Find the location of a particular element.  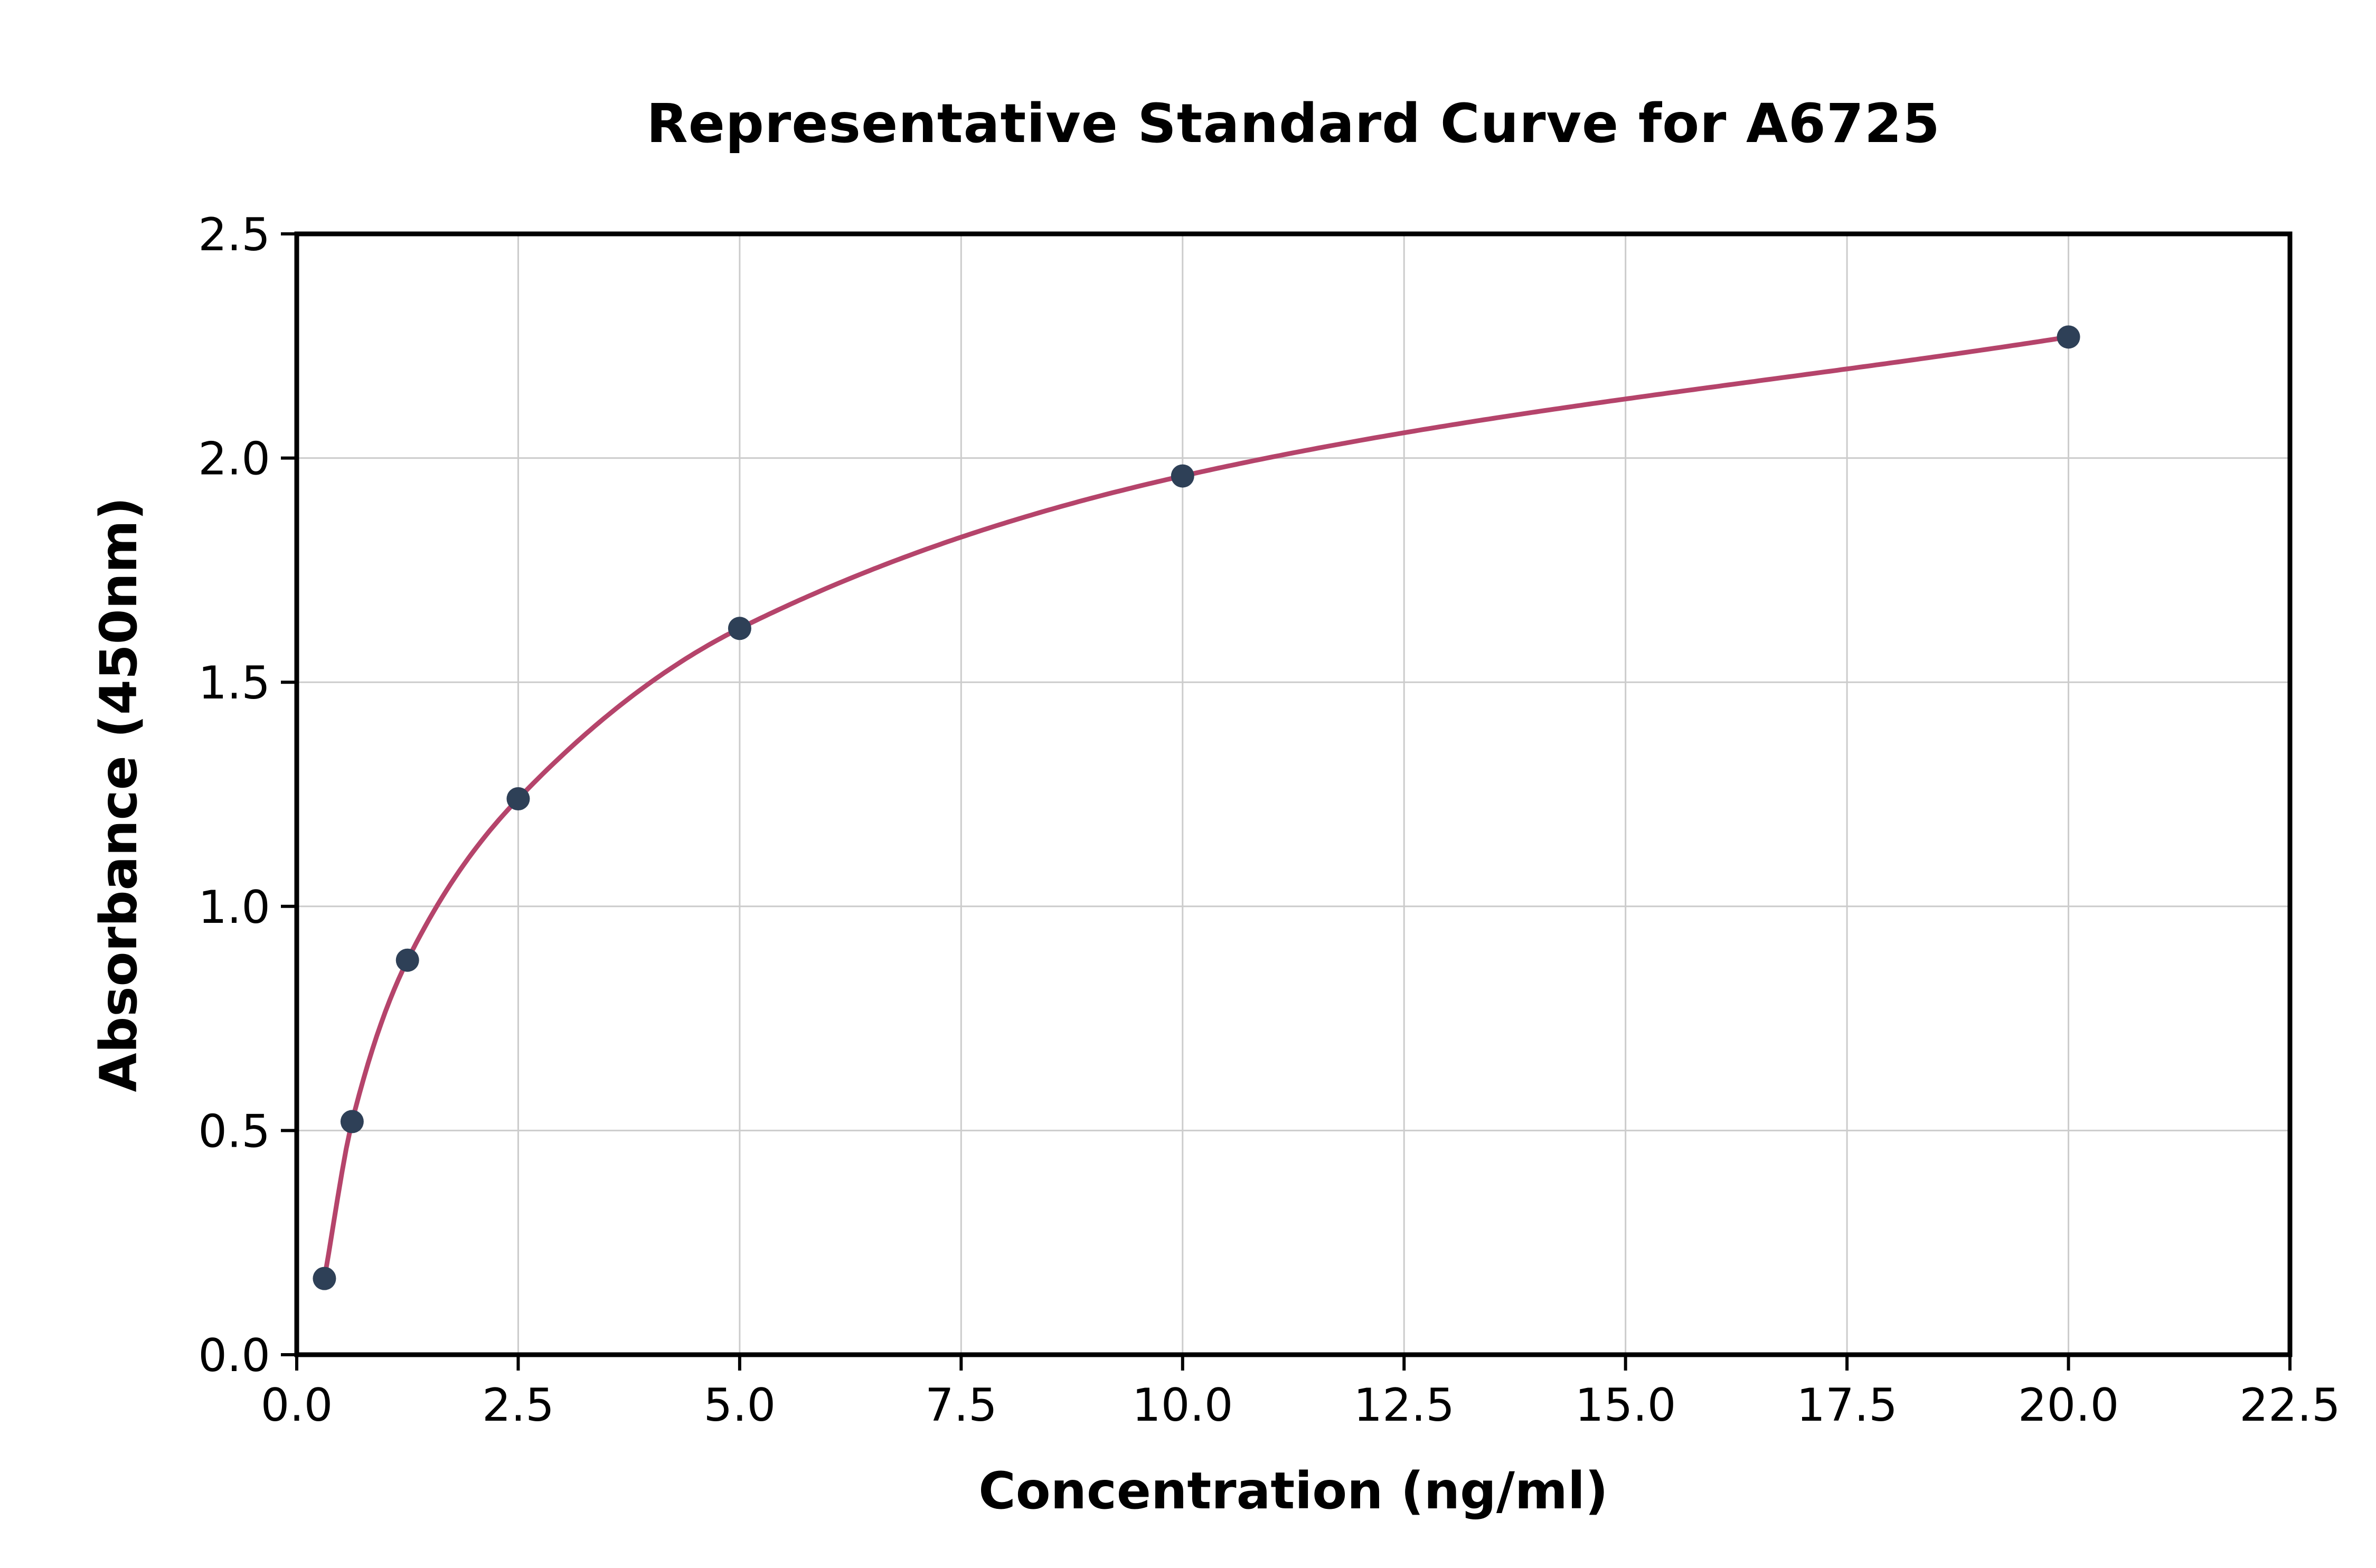

x-tick-label: 12.5 is located at coordinates (1404, 1406).